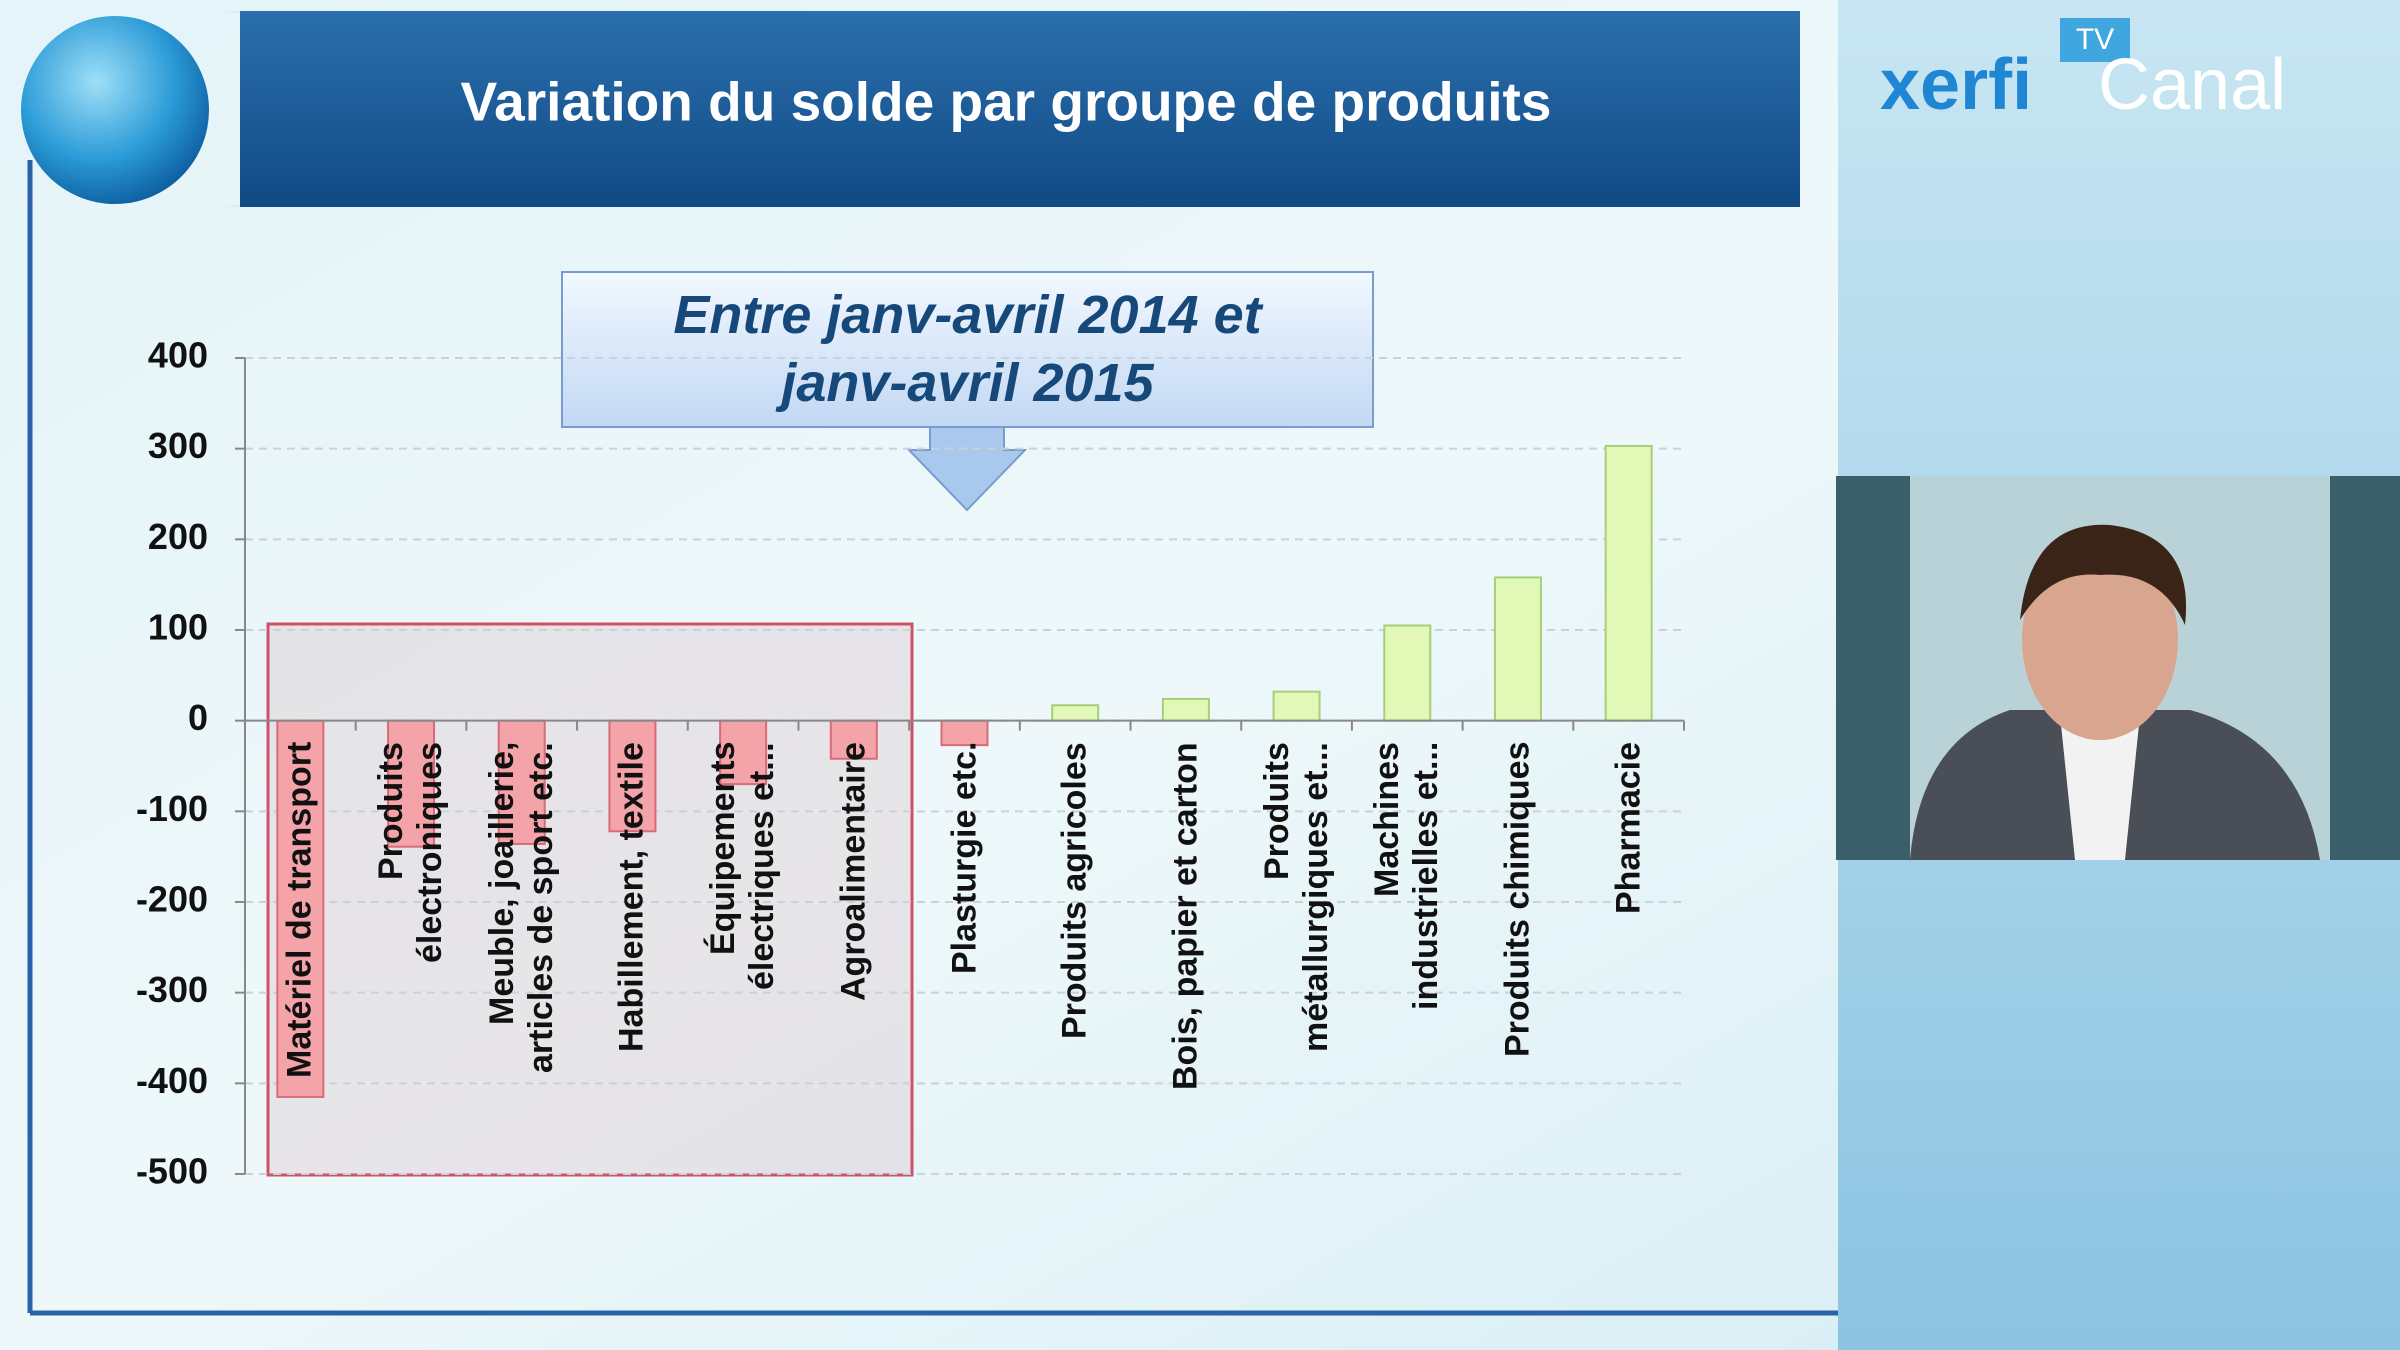  What do you see at coordinates (172, 1171) in the screenshot?
I see `y-tick-label: -500` at bounding box center [172, 1171].